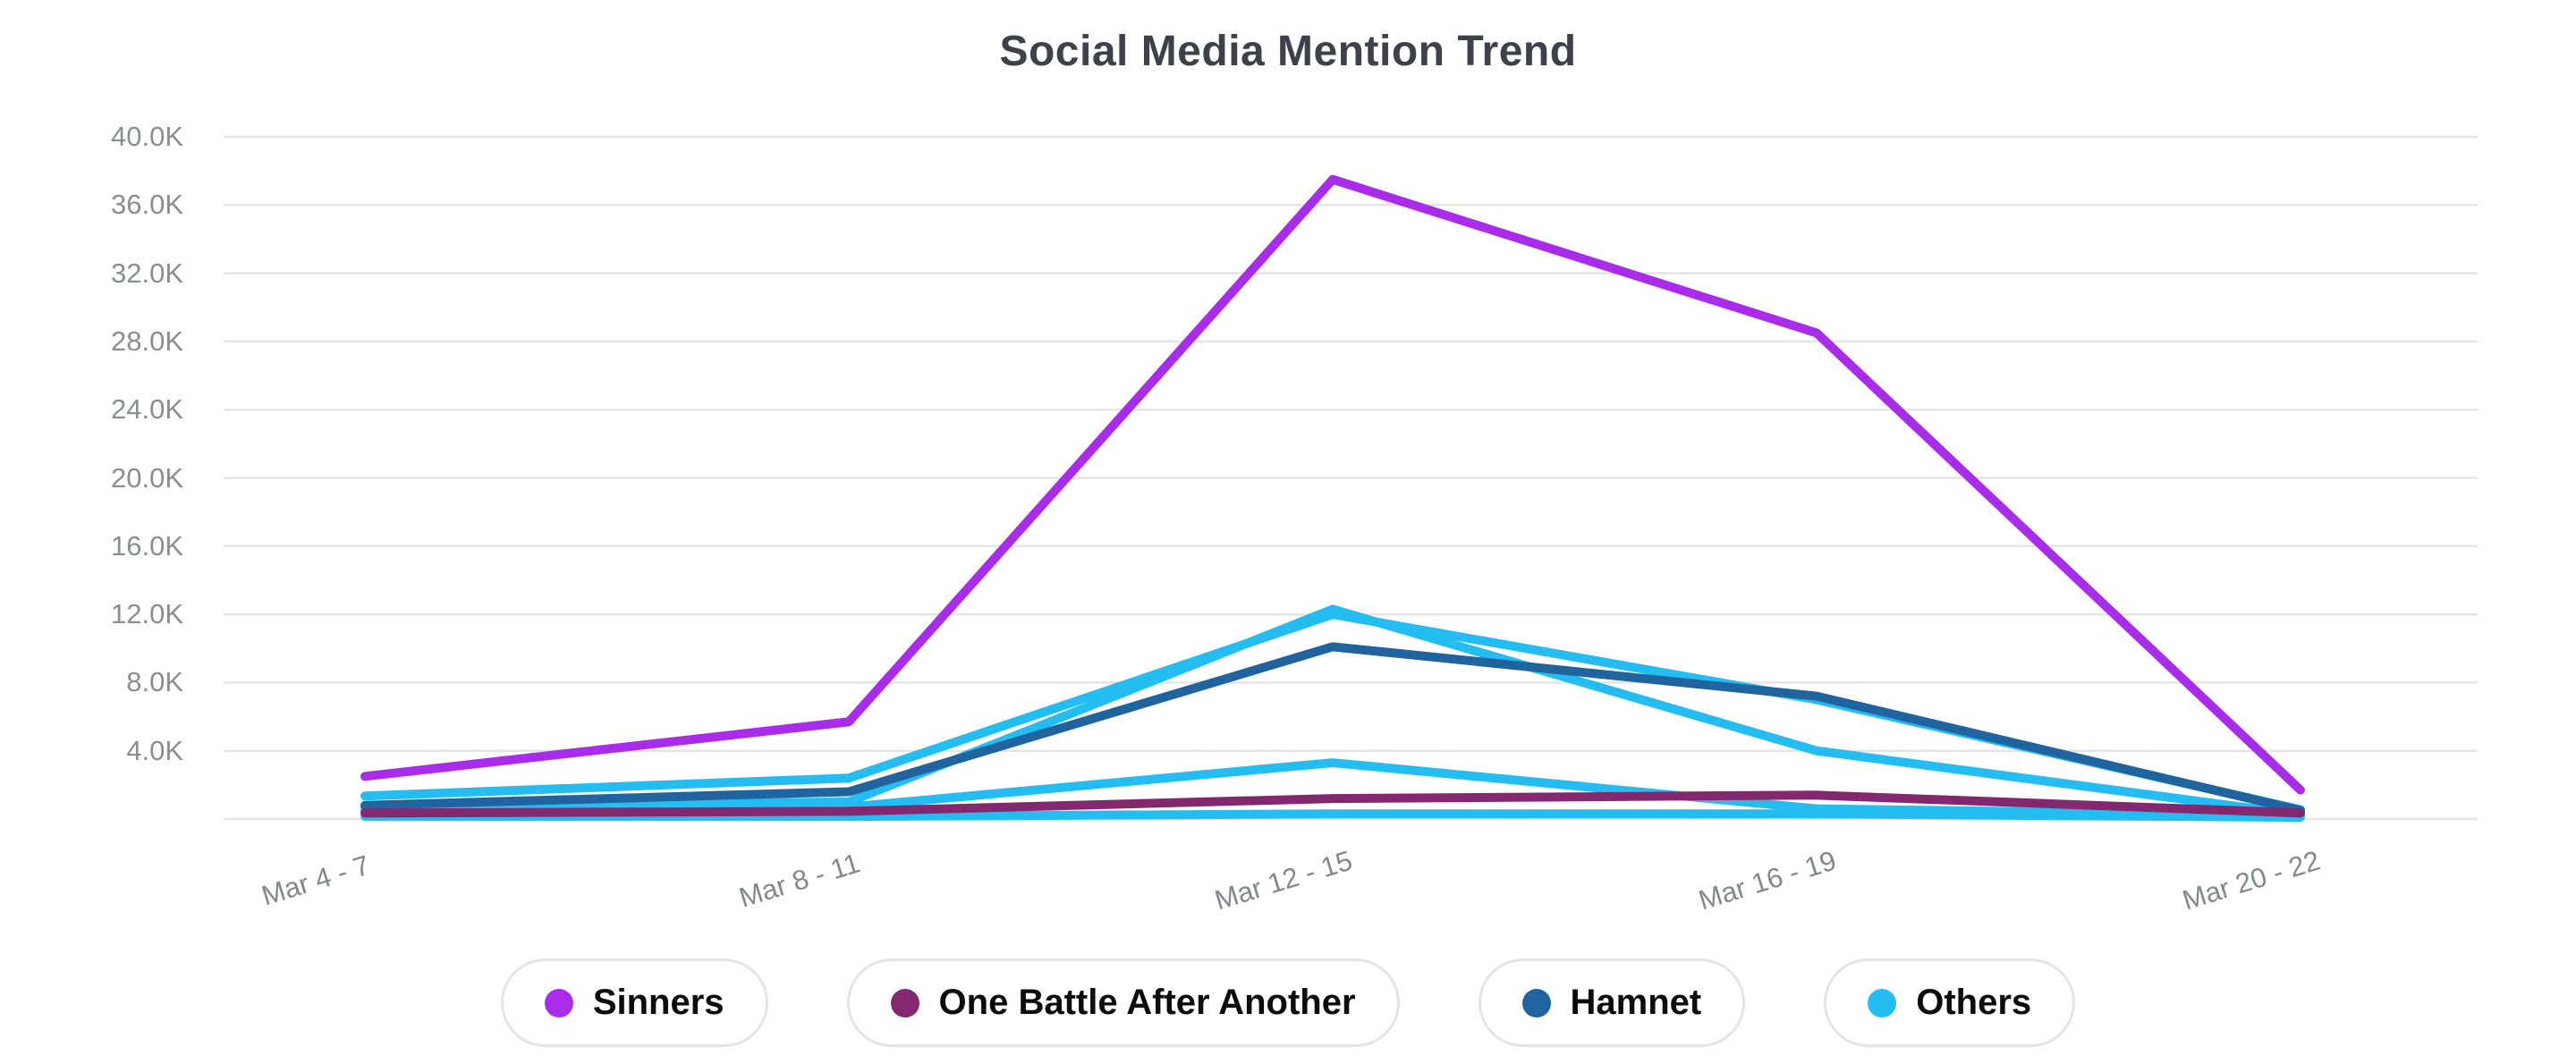  What do you see at coordinates (146, 136) in the screenshot?
I see `y-axis-tick-label: 40.0K` at bounding box center [146, 136].